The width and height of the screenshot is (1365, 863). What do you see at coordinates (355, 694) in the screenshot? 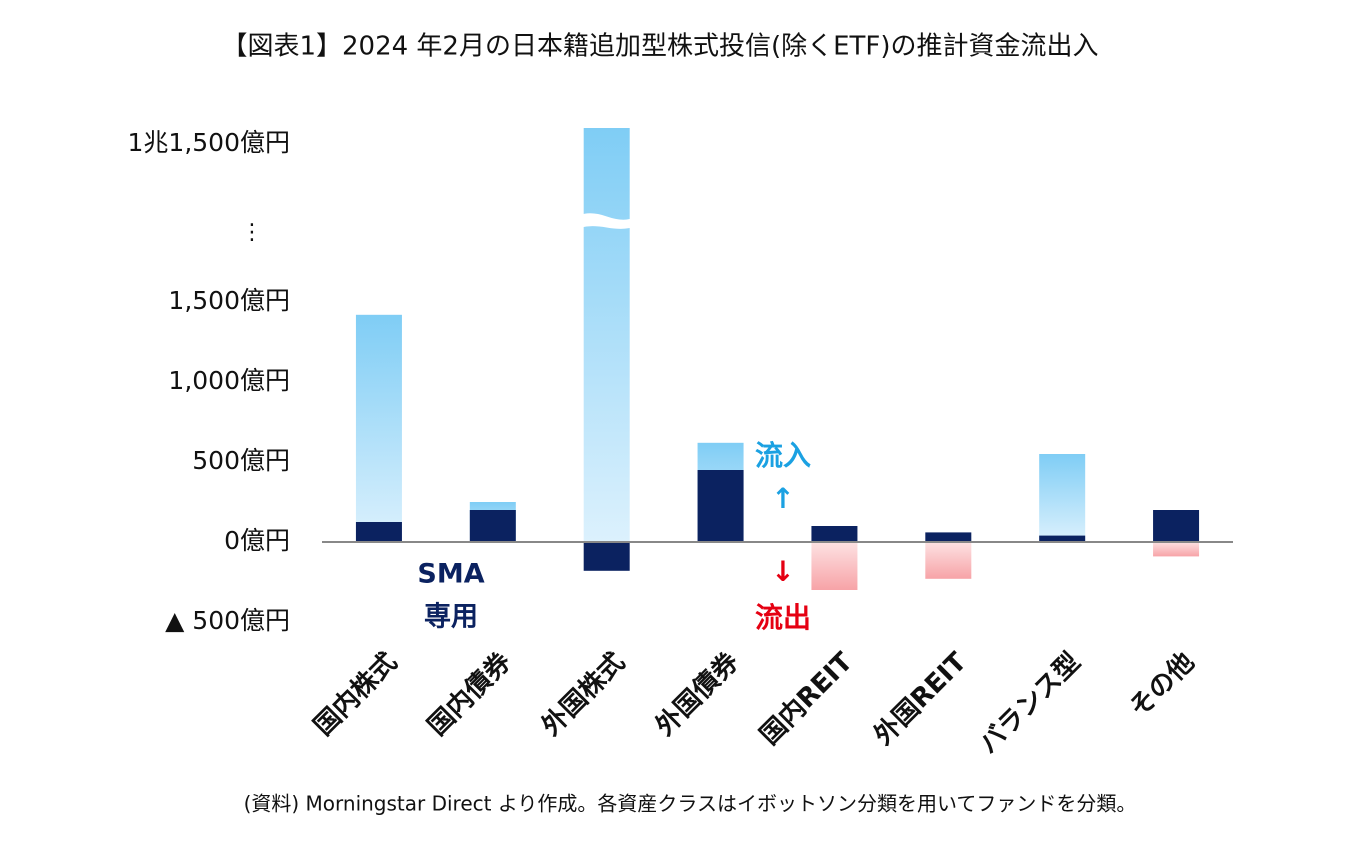
I see `x-tick-label: 国内株式` at bounding box center [355, 694].